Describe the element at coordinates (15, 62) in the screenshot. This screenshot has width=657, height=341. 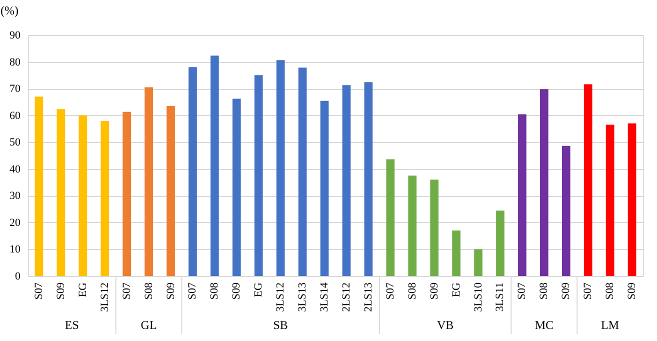
I see `y-tick-label: 80` at that location.